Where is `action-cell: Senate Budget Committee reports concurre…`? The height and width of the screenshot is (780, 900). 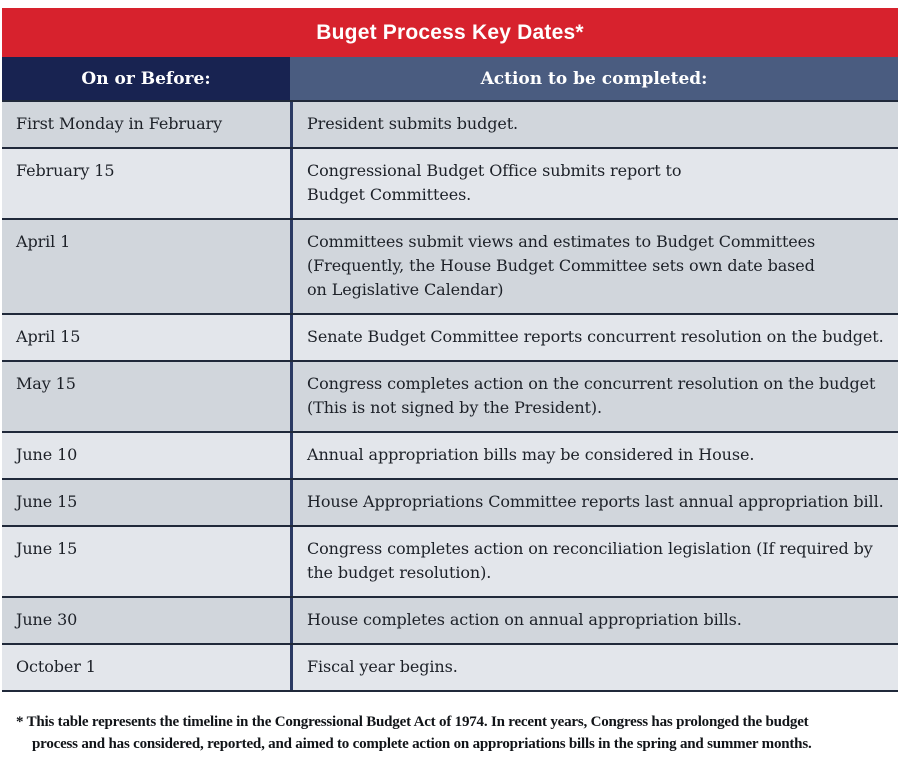 action-cell: Senate Budget Committee reports concurre… is located at coordinates (594, 337).